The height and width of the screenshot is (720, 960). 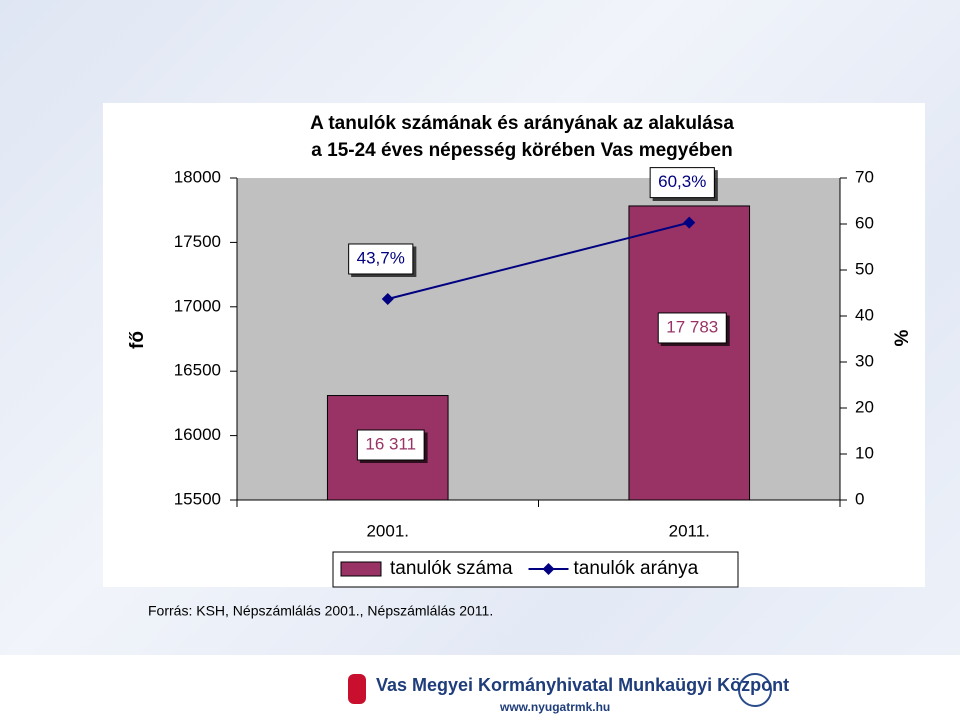 I want to click on y2-tick-label: 60, so click(x=864, y=222).